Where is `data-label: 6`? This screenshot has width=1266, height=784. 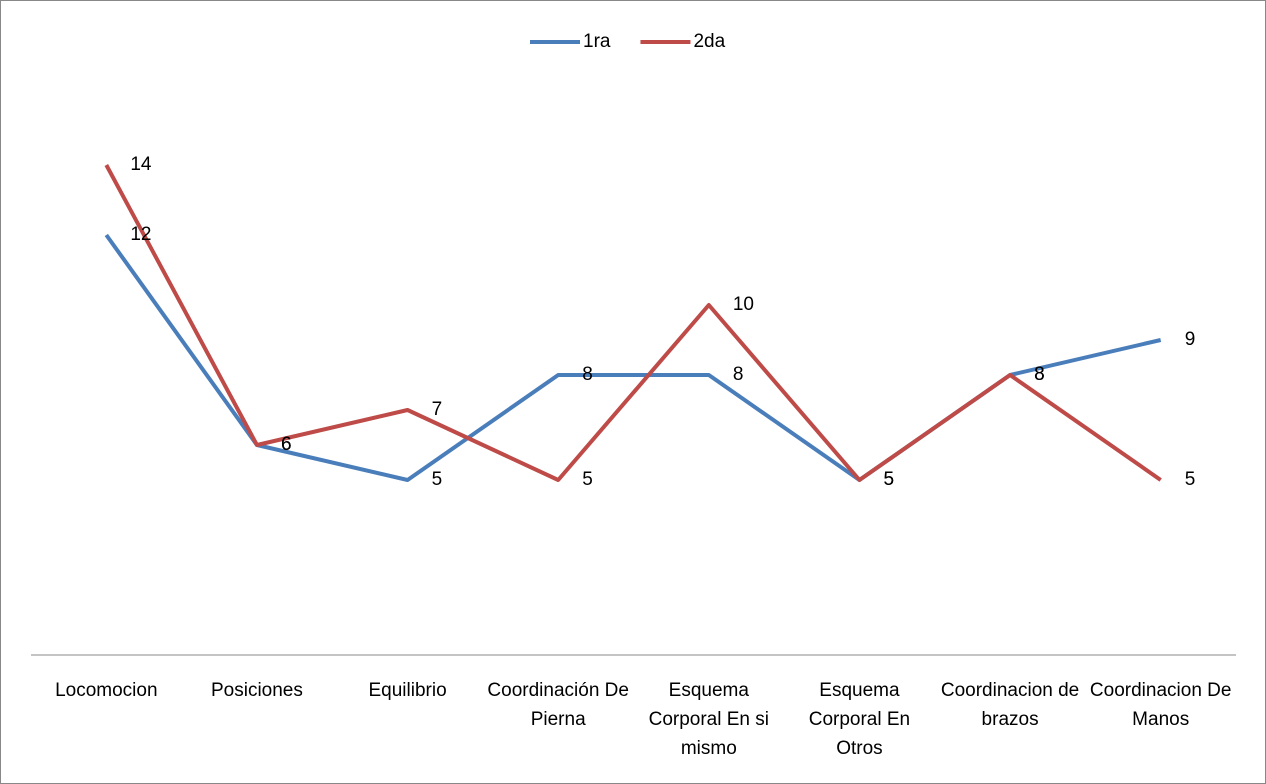 data-label: 6 is located at coordinates (286, 444).